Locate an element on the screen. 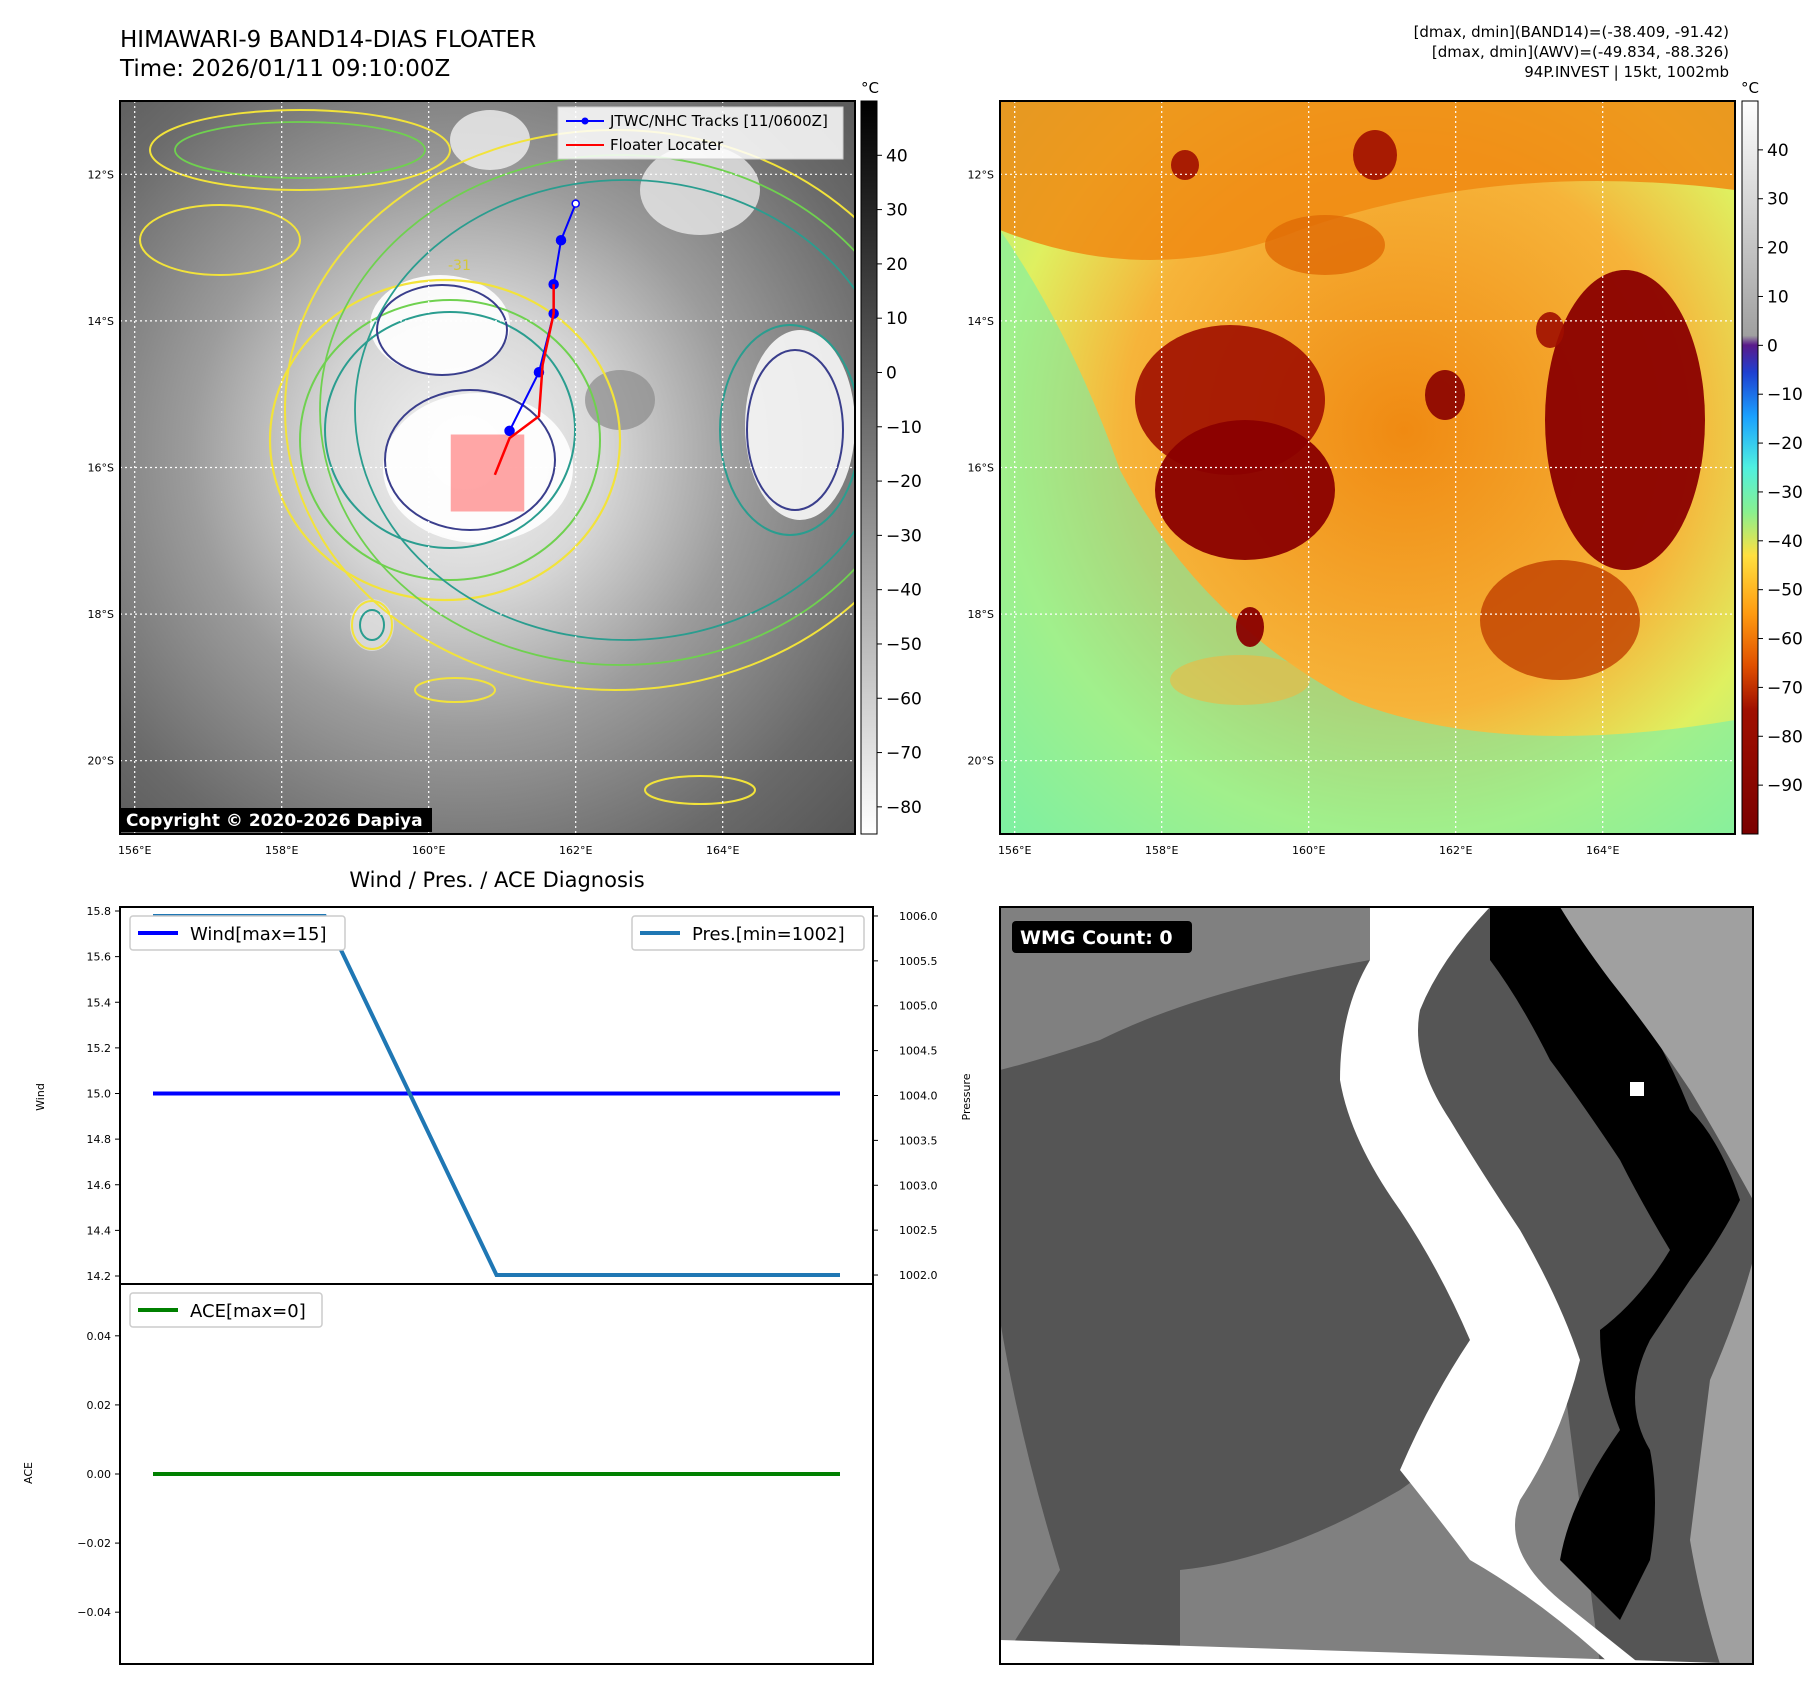 The height and width of the screenshot is (1690, 1813). wmg-count-badge is located at coordinates (1102, 937).